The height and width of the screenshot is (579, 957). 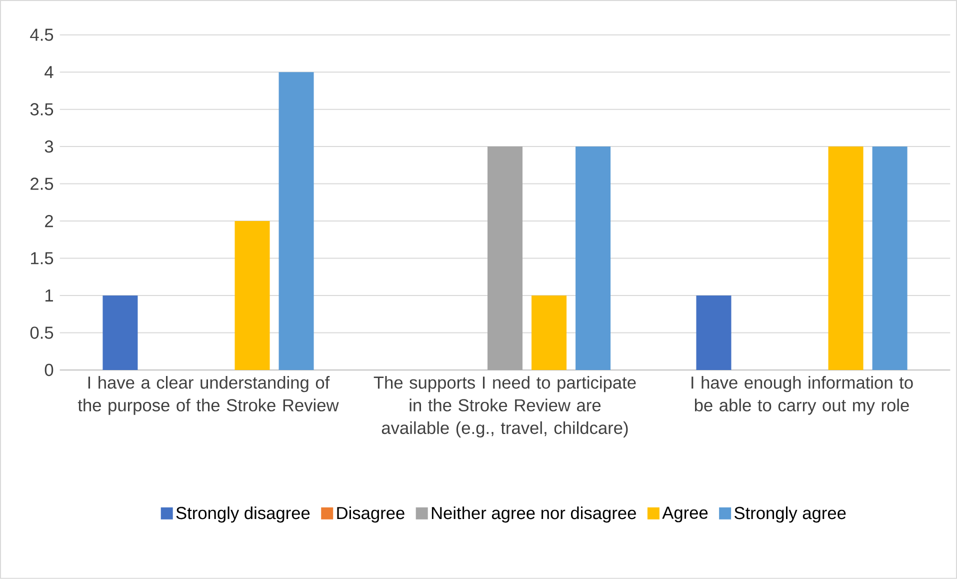 I want to click on legend-label: Agree, so click(x=685, y=514).